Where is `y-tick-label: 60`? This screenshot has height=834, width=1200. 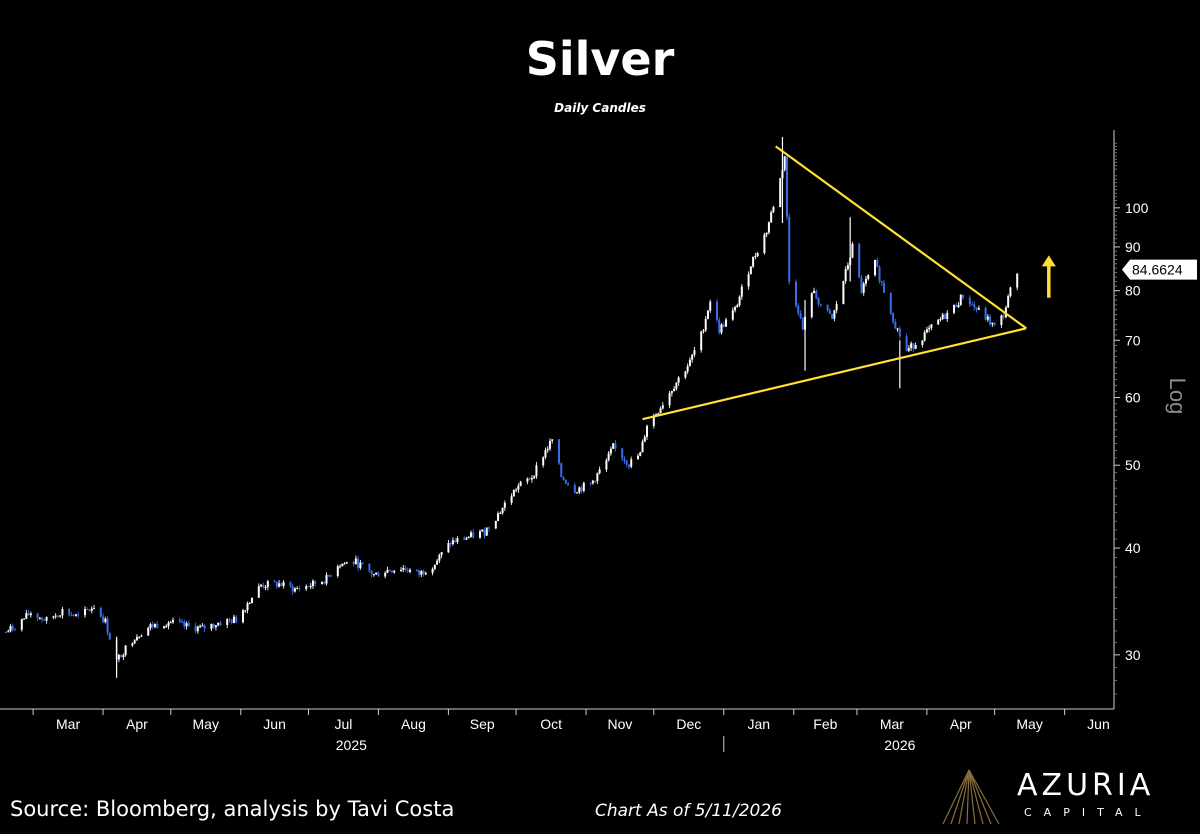
y-tick-label: 60 is located at coordinates (1133, 398).